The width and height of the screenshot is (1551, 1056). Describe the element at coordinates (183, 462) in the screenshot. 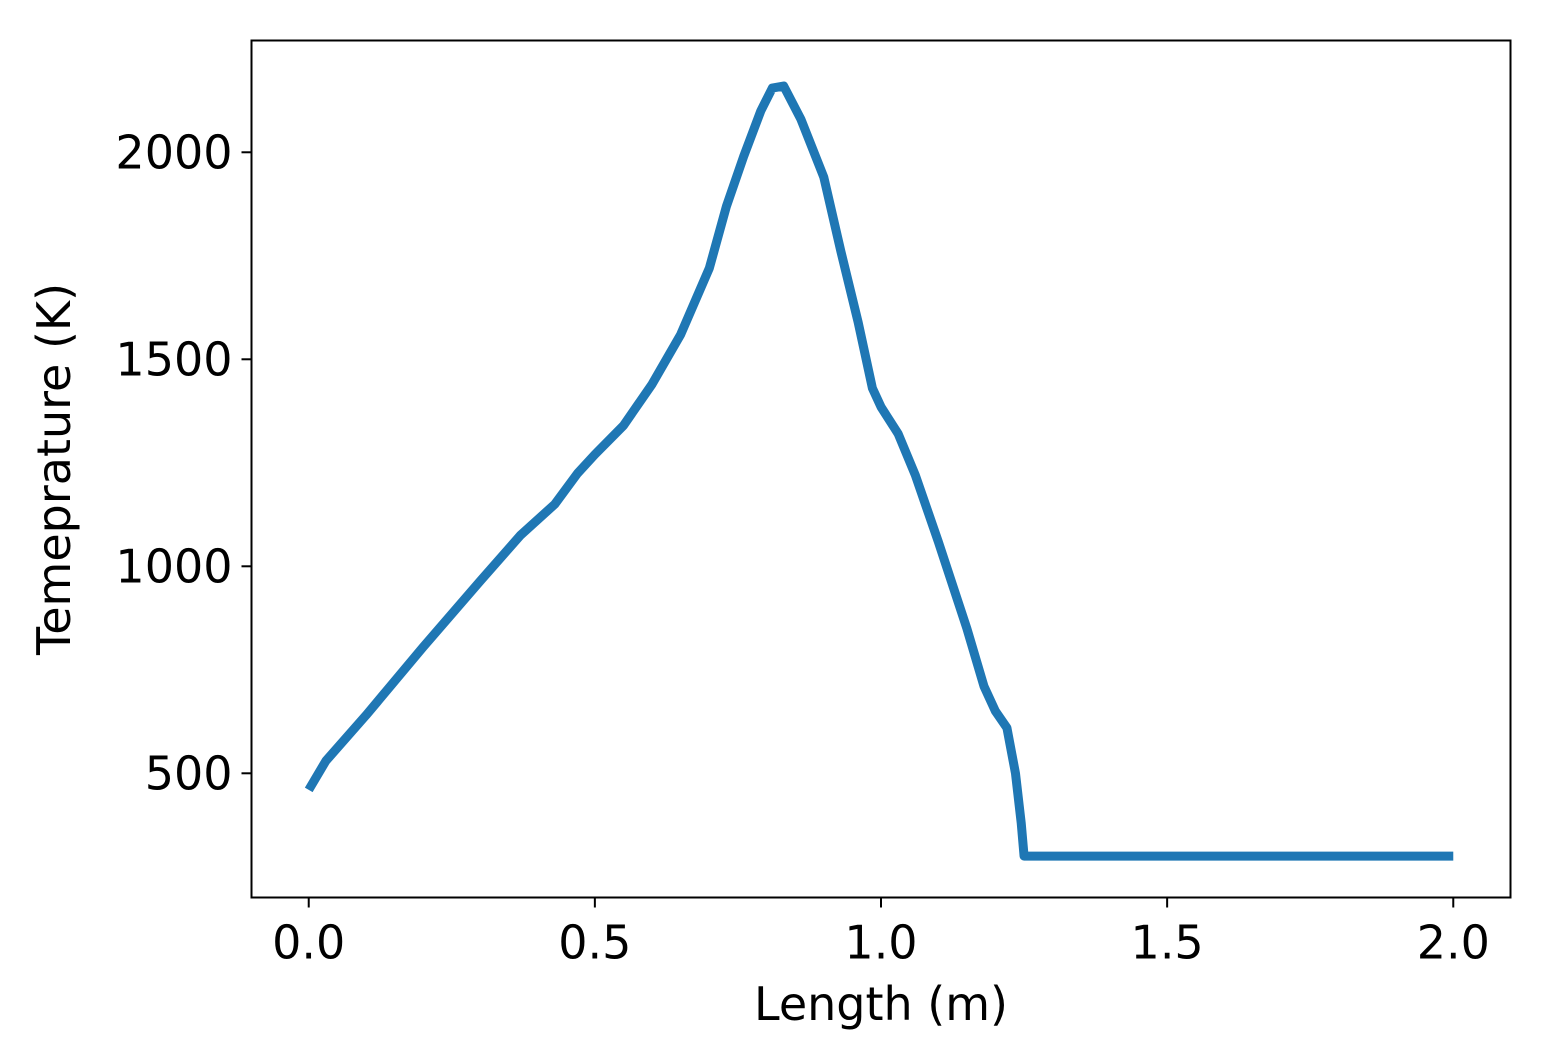

I see `y-axis-ticks: 500 1000 1500 2000` at that location.